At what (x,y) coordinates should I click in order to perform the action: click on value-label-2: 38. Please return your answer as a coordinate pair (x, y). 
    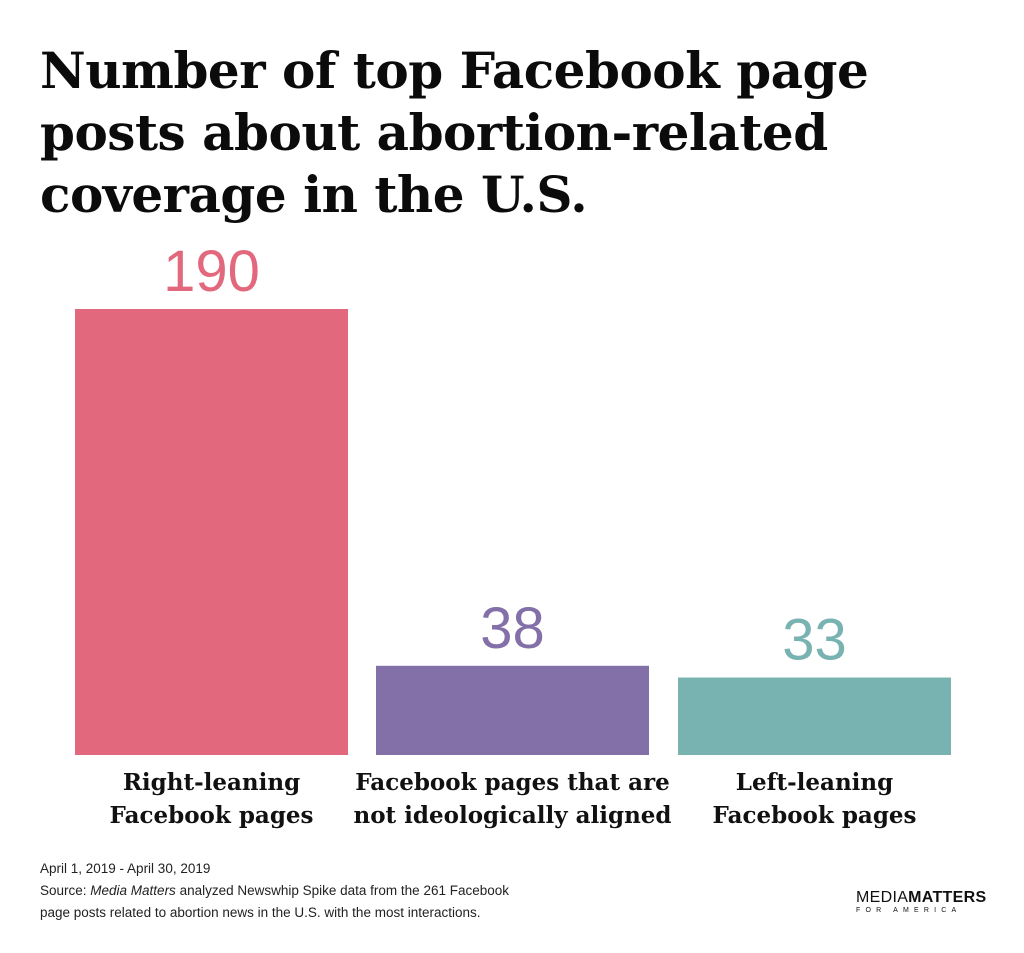
    Looking at the image, I should click on (512, 628).